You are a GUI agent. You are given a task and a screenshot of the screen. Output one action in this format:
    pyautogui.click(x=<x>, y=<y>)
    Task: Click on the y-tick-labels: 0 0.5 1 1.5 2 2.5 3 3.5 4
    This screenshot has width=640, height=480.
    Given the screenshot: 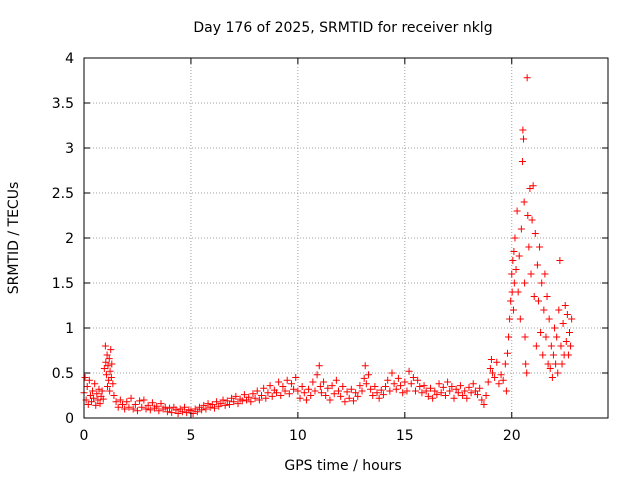 What is the action you would take?
    pyautogui.click(x=63, y=239)
    